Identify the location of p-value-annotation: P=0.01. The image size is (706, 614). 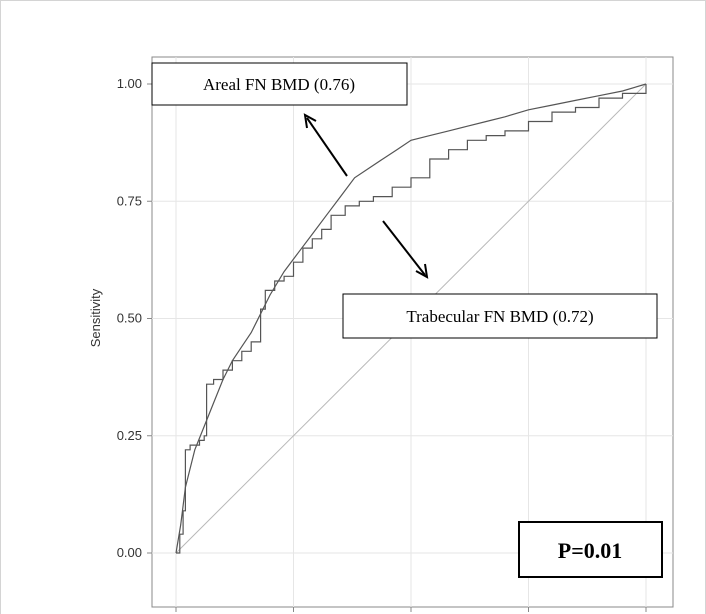
(590, 549).